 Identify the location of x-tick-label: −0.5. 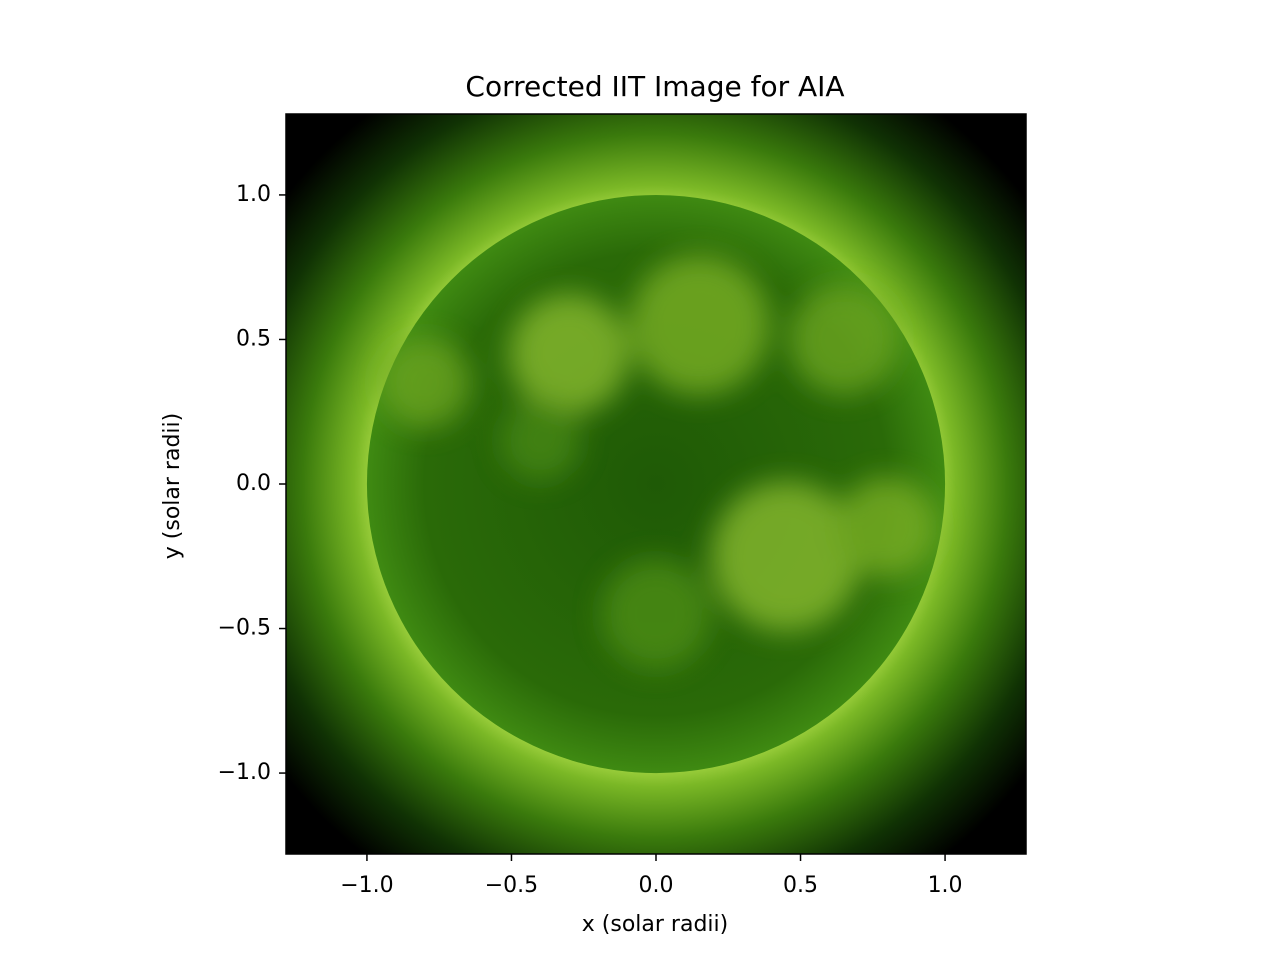
(511, 885).